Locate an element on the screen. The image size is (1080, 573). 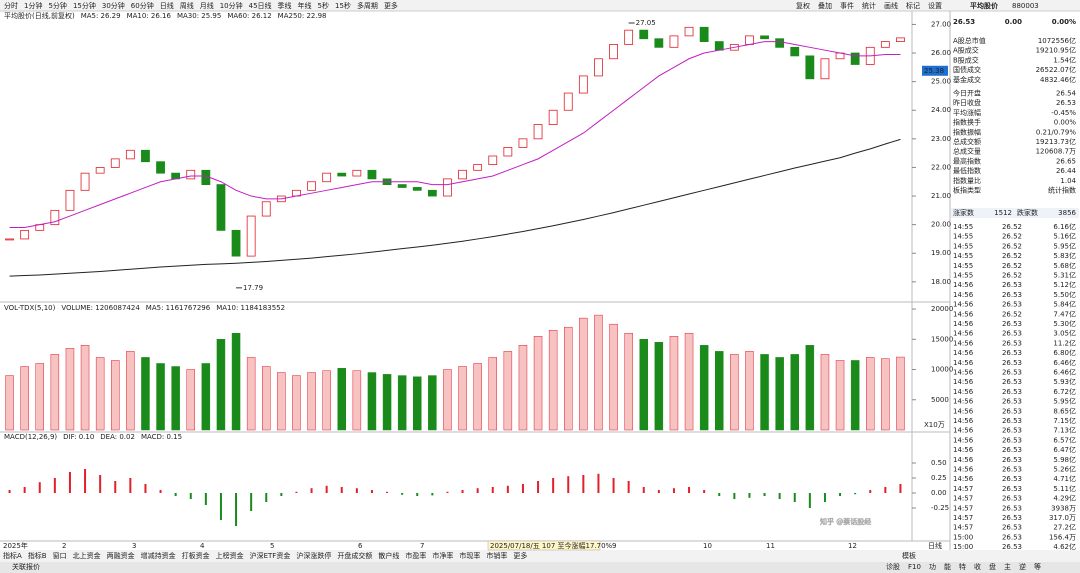
tab: 打板资金 is located at coordinates (196, 555).